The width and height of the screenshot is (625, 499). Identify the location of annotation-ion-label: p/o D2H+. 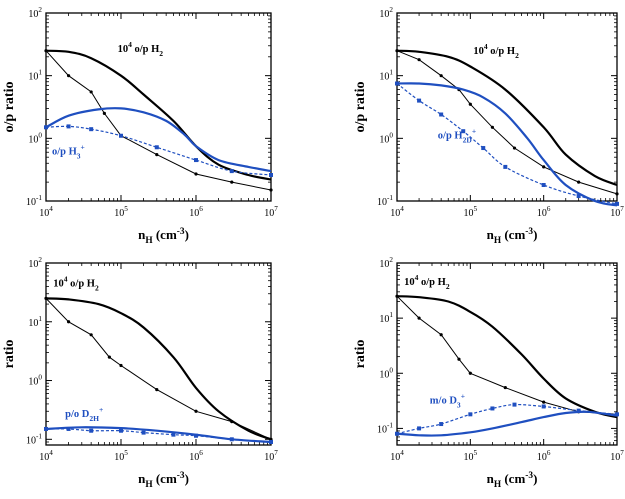
(84, 414).